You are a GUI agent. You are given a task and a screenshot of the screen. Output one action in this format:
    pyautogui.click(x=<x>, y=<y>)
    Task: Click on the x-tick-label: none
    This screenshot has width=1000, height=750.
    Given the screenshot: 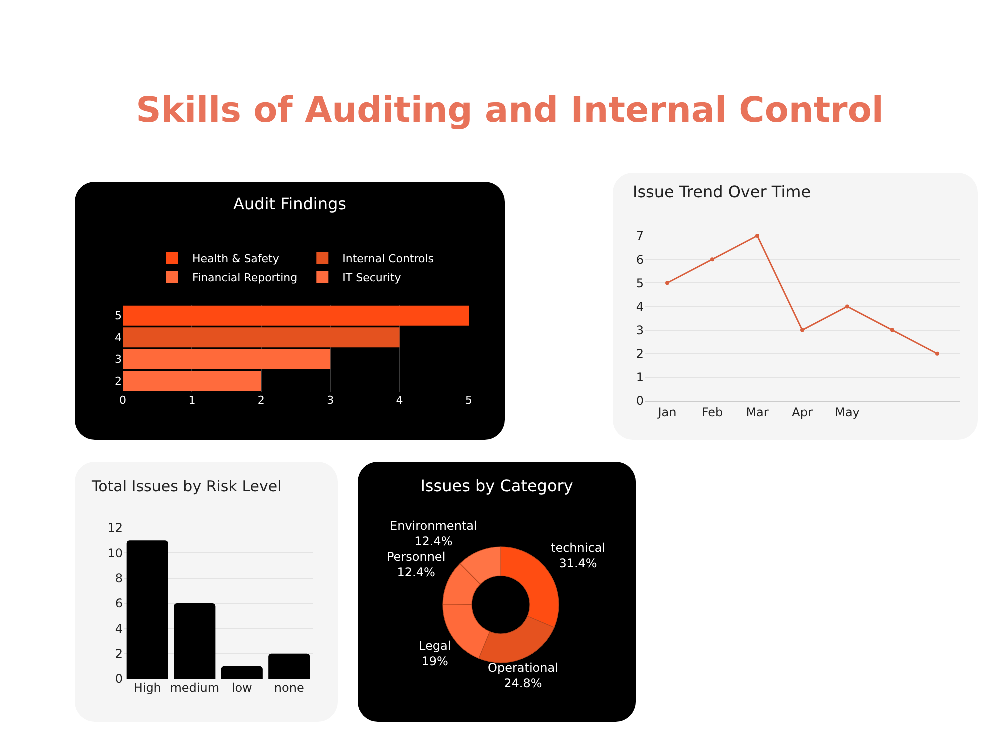 What is the action you would take?
    pyautogui.click(x=289, y=688)
    